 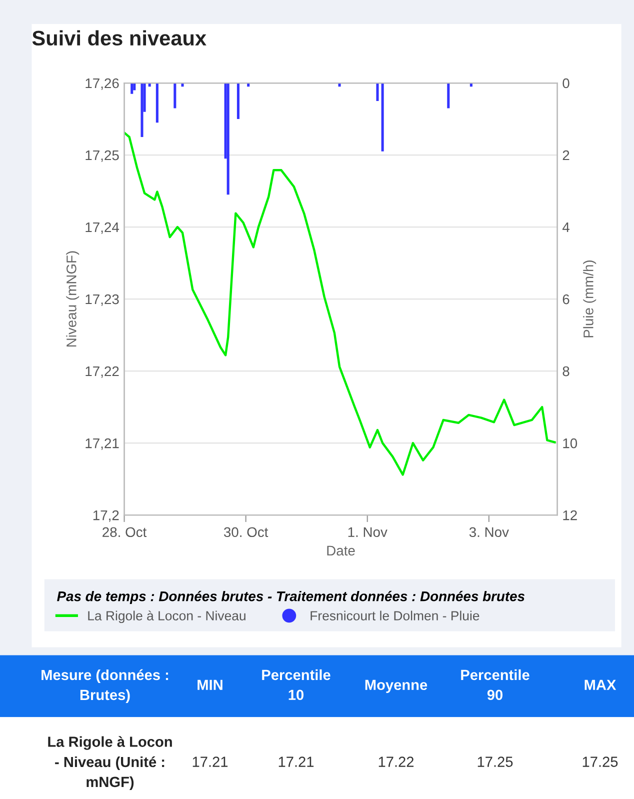 What do you see at coordinates (124, 532) in the screenshot?
I see `x-tick-label: 28. Oct` at bounding box center [124, 532].